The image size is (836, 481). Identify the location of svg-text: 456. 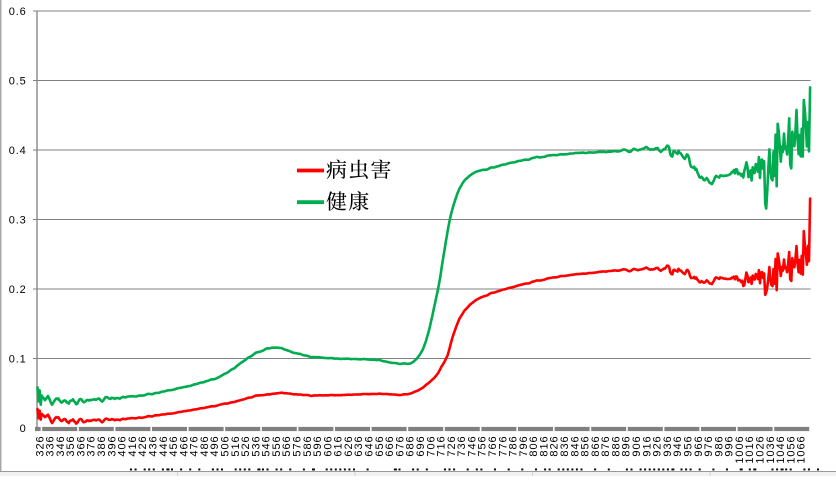
(174, 446).